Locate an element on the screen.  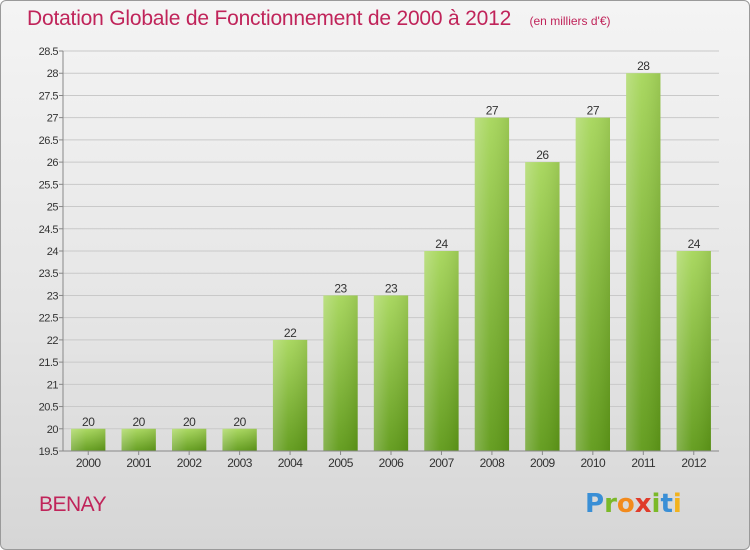
x-tick-label: 2007 is located at coordinates (442, 463).